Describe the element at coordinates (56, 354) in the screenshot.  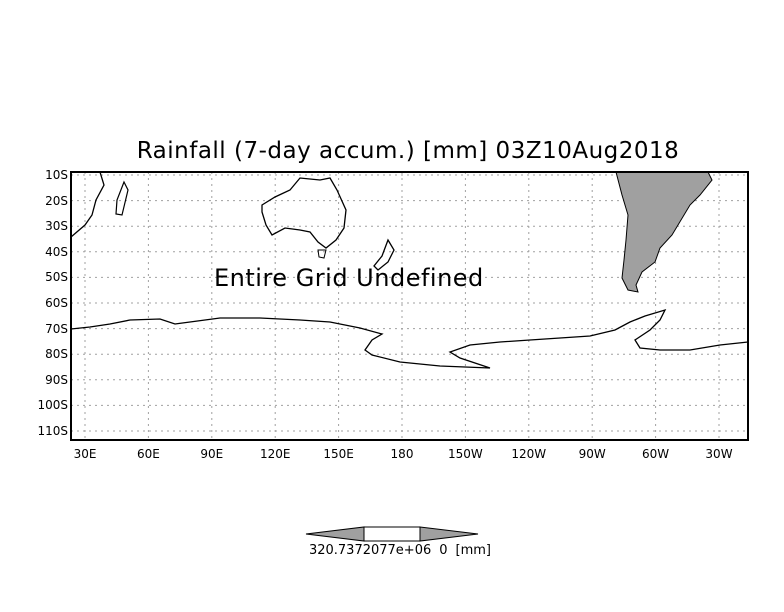
I see `lat-label: 80S` at that location.